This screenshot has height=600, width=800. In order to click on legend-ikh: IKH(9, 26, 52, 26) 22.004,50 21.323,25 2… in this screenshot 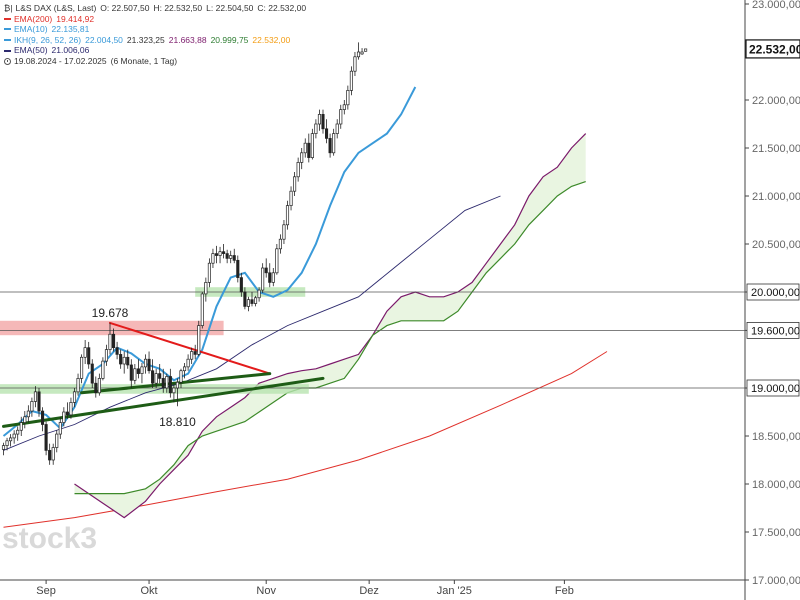, I will do `click(155, 40)`.